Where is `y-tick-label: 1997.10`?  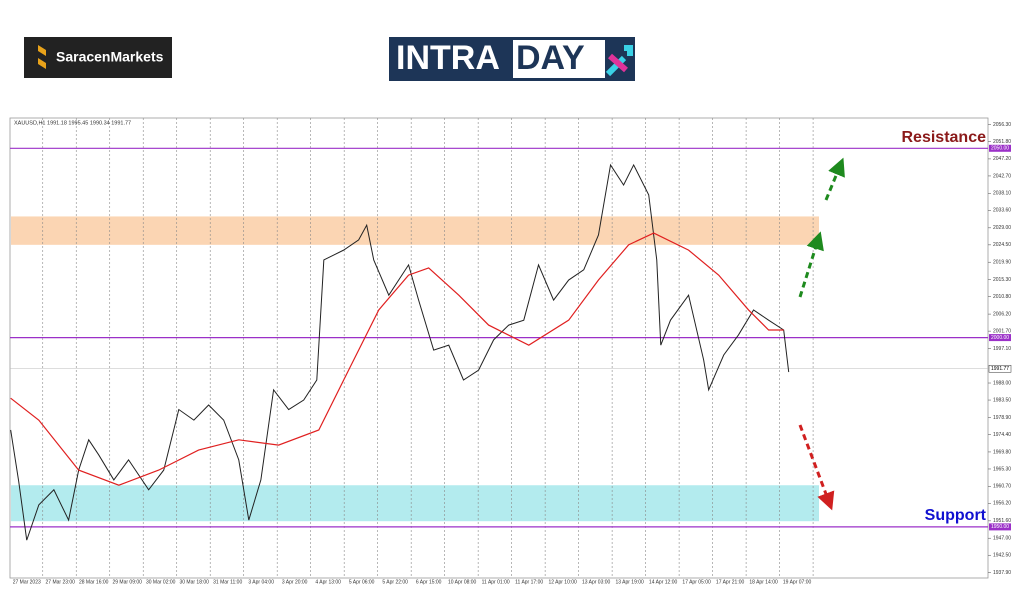
y-tick-label: 1997.10 is located at coordinates (1002, 349).